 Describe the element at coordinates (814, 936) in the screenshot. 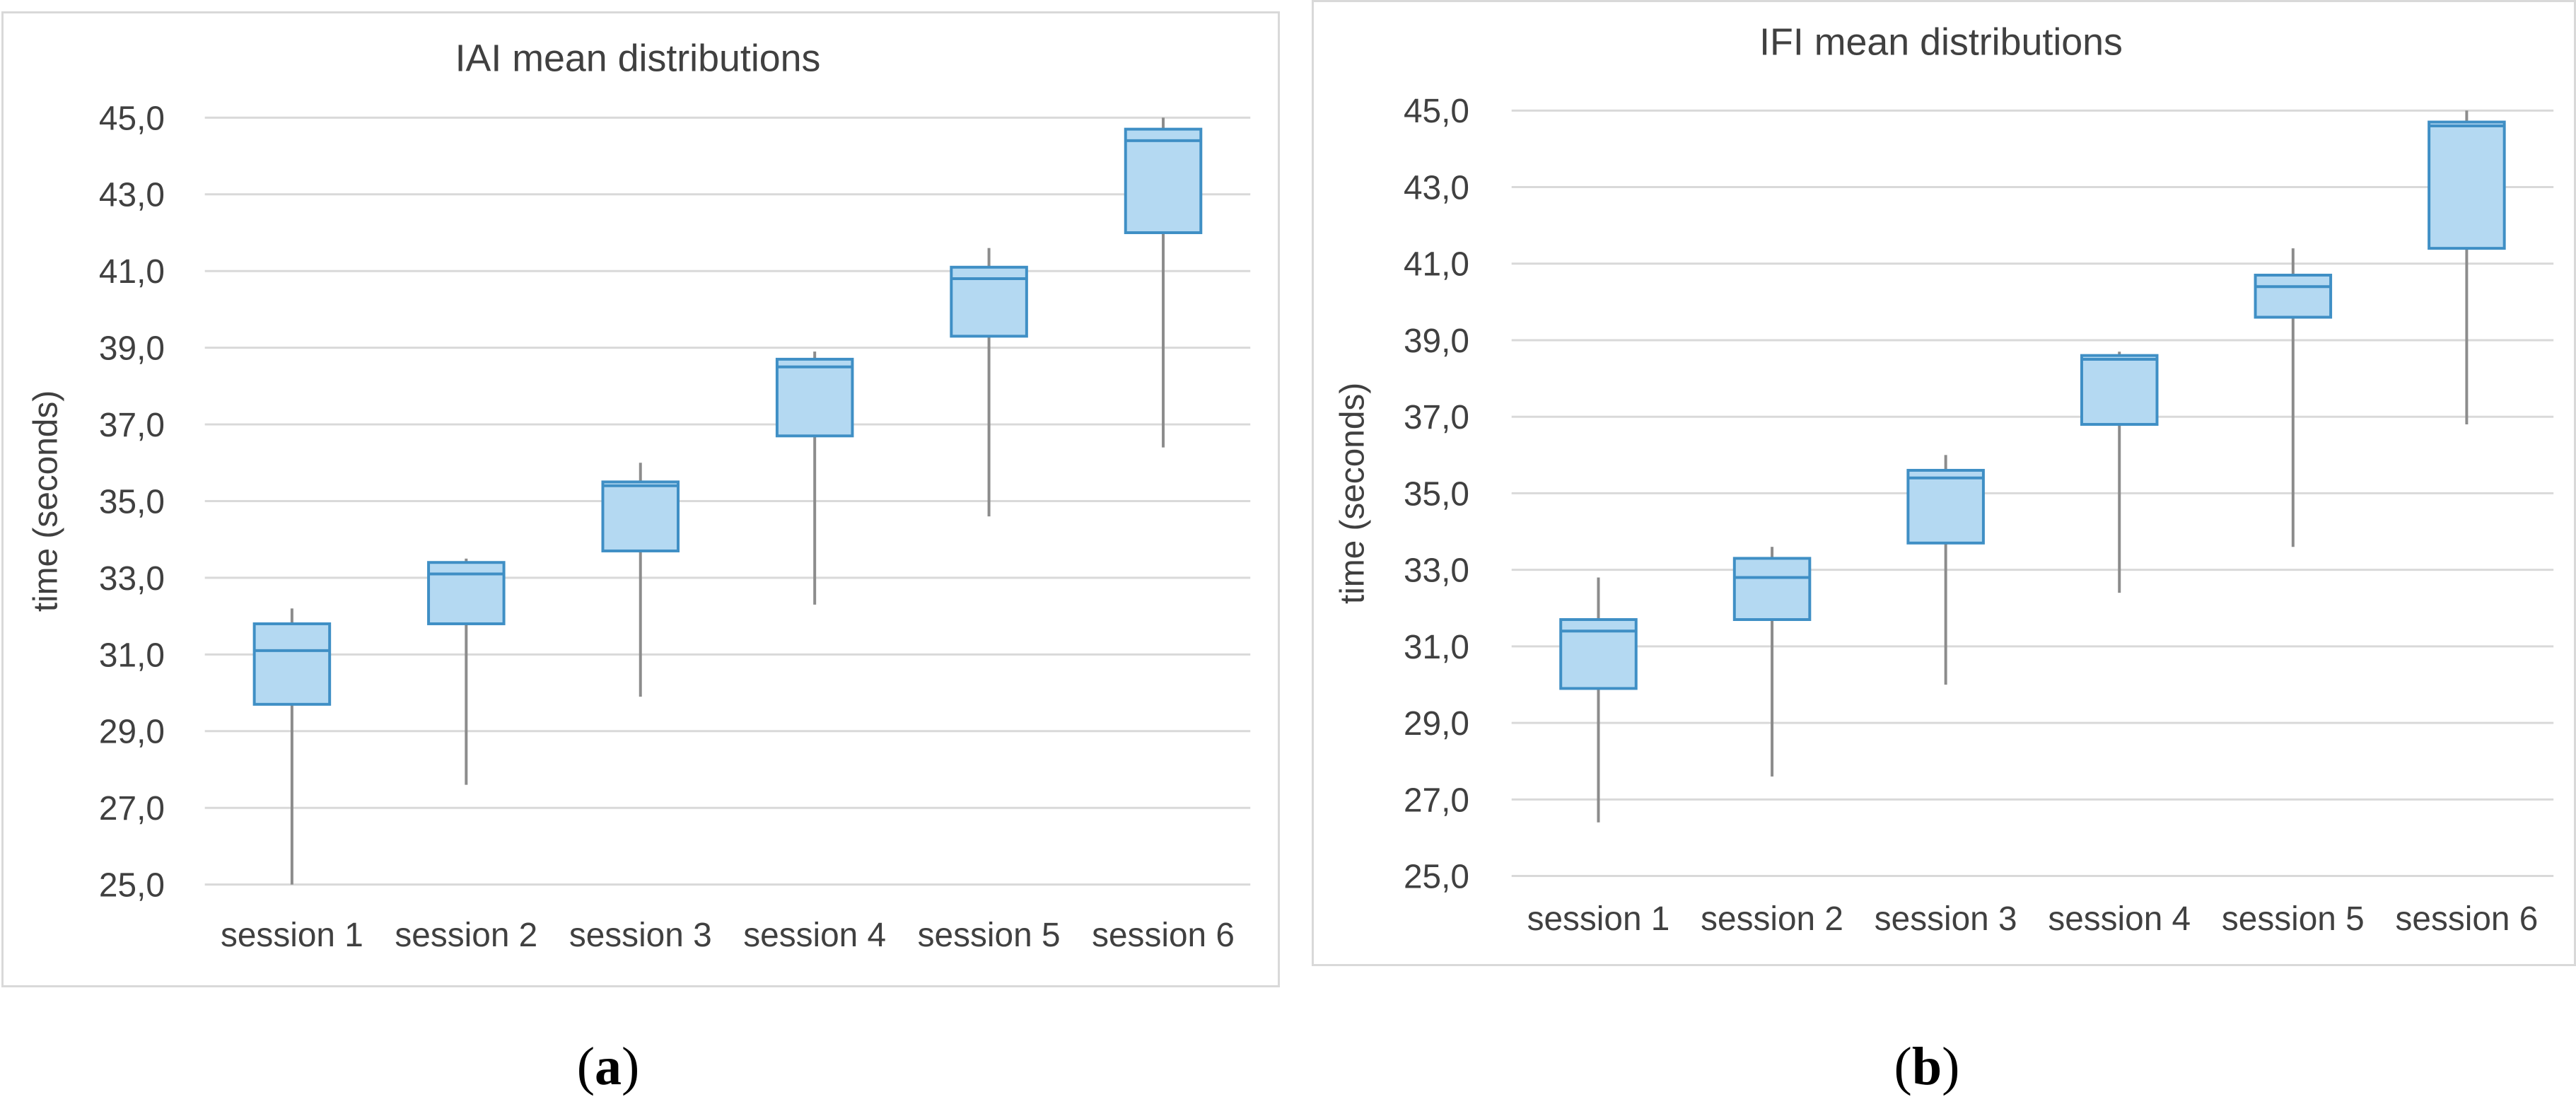

I see `chart-a-x-tick-label: session 4` at that location.